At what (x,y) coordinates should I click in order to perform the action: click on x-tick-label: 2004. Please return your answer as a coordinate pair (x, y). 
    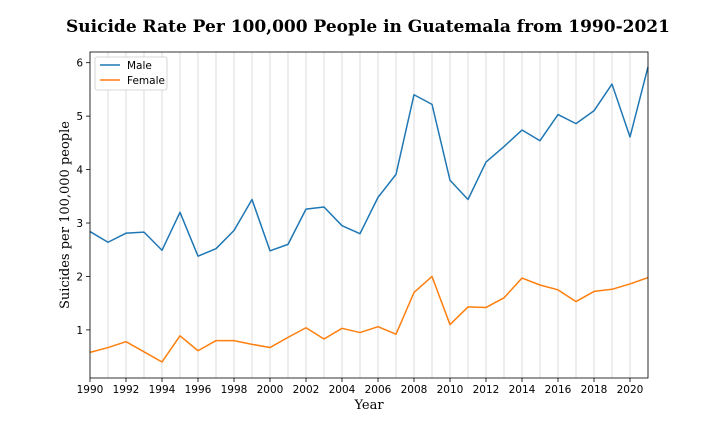
    Looking at the image, I should click on (342, 390).